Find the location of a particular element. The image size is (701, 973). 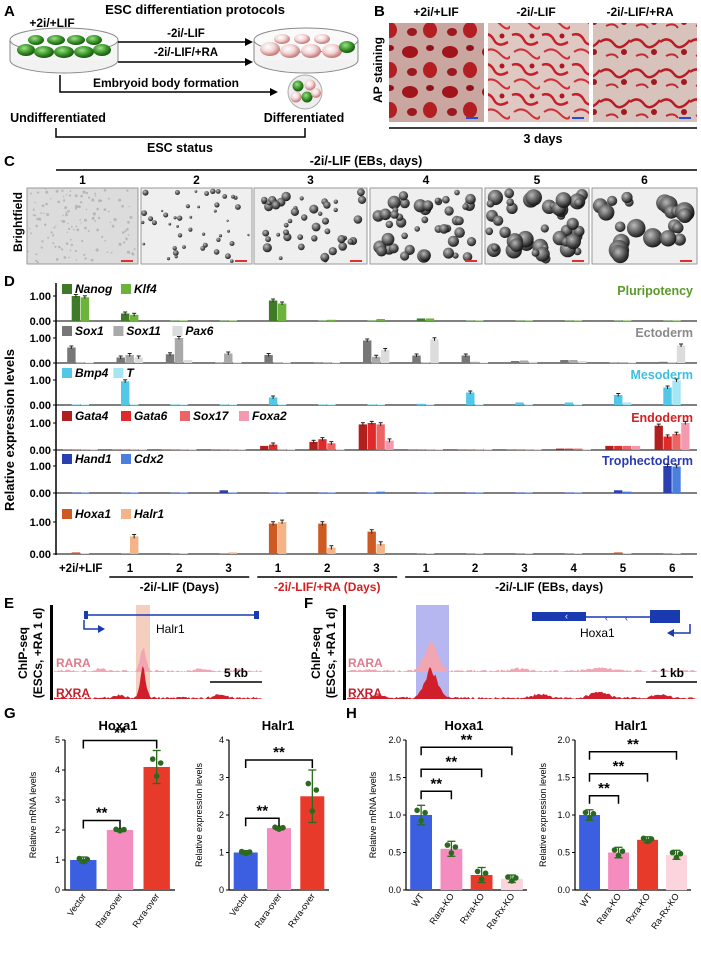

bar-ra-rx-ko is located at coordinates (512, 884).